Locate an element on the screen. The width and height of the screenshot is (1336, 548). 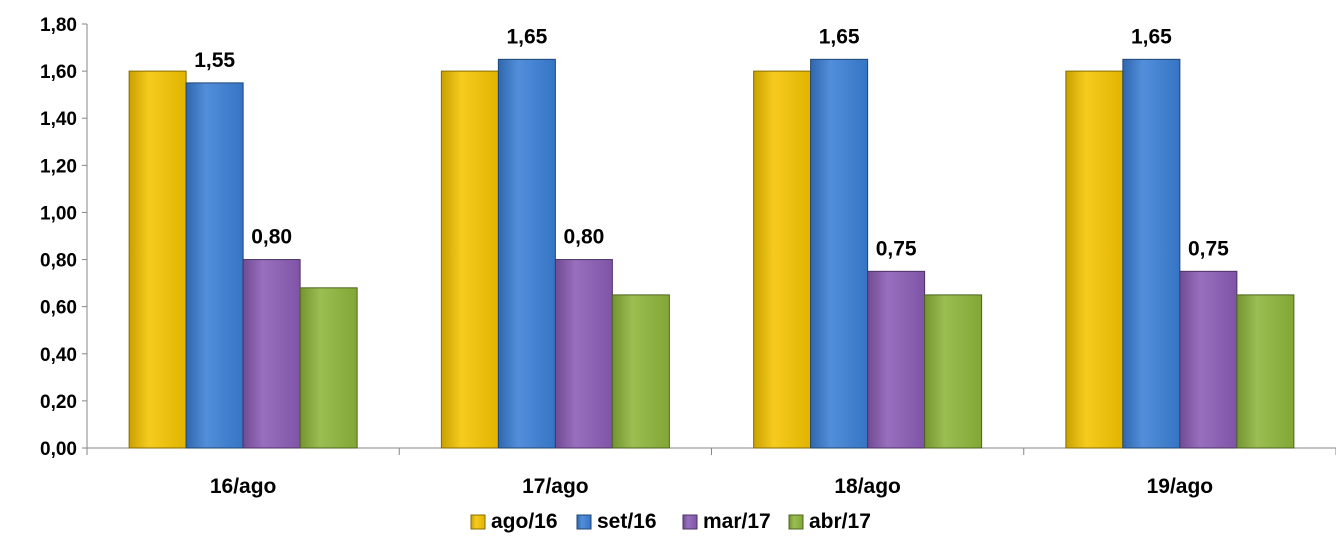
x-tick-label: 19/ago is located at coordinates (1180, 486).